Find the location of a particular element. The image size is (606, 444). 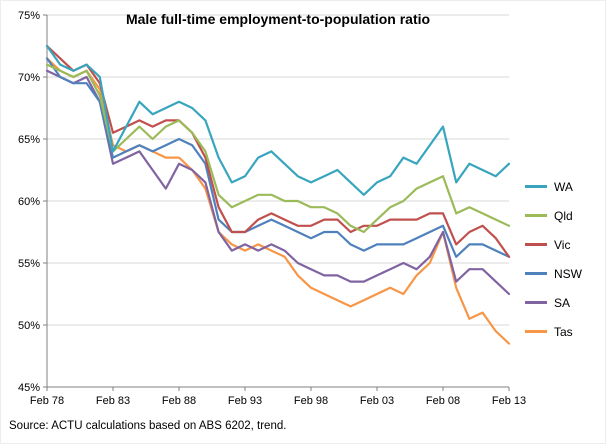

legend-swatch-sa is located at coordinates (536, 302).